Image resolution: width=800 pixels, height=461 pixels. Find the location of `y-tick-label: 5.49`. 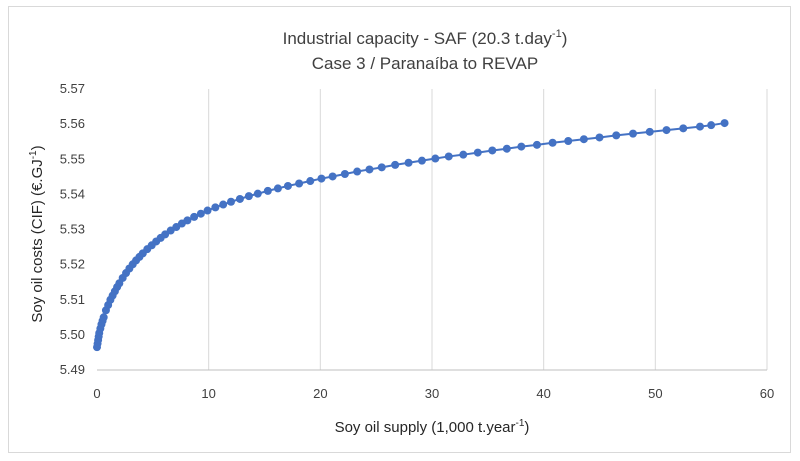

y-tick-label: 5.49 is located at coordinates (72, 369).